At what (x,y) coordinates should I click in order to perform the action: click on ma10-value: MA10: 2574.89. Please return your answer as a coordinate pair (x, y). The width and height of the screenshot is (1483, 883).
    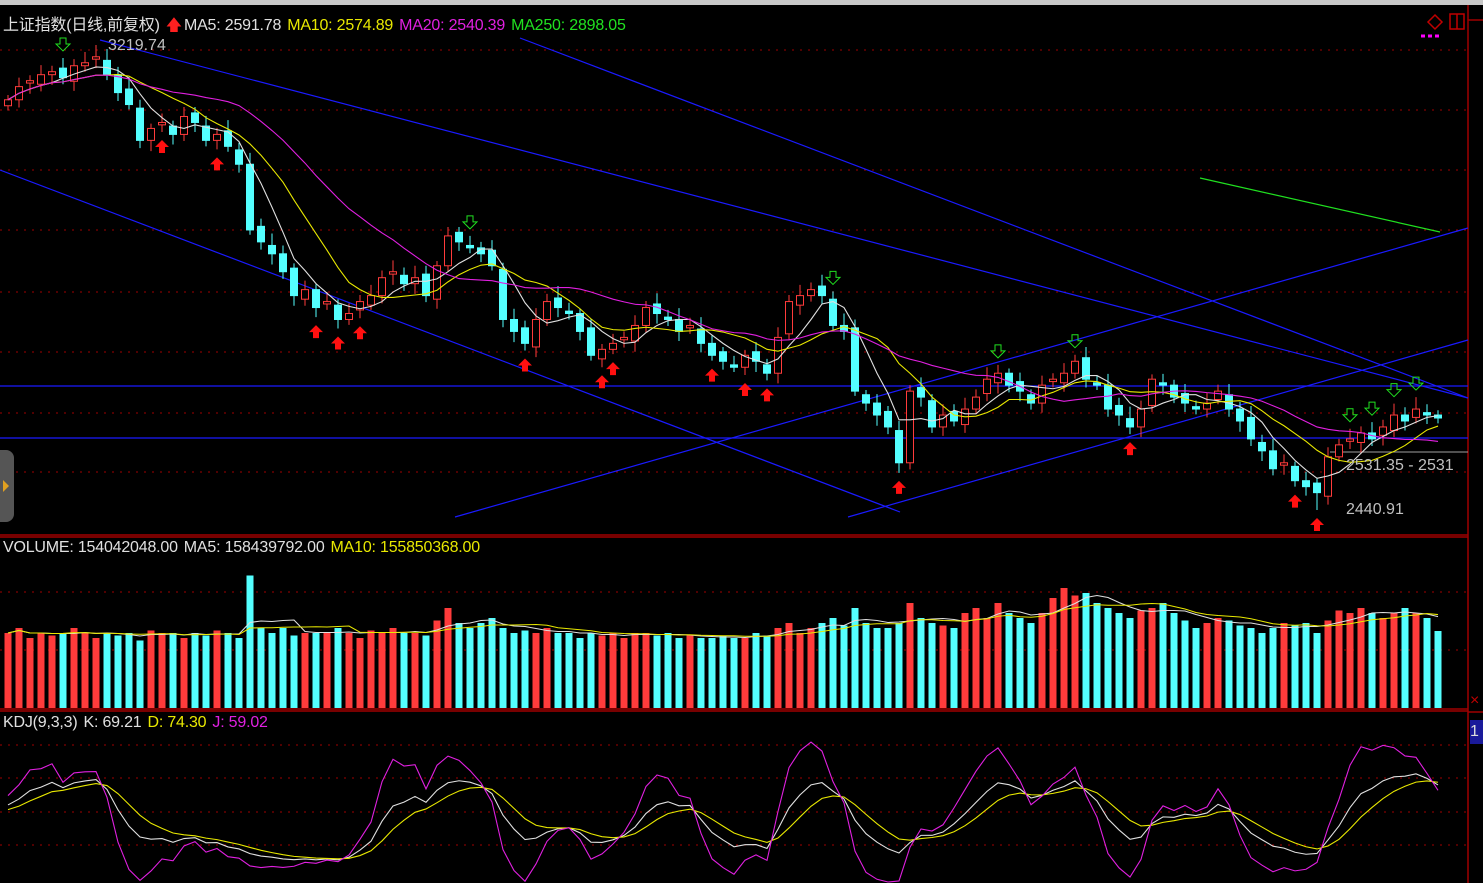
    Looking at the image, I should click on (340, 25).